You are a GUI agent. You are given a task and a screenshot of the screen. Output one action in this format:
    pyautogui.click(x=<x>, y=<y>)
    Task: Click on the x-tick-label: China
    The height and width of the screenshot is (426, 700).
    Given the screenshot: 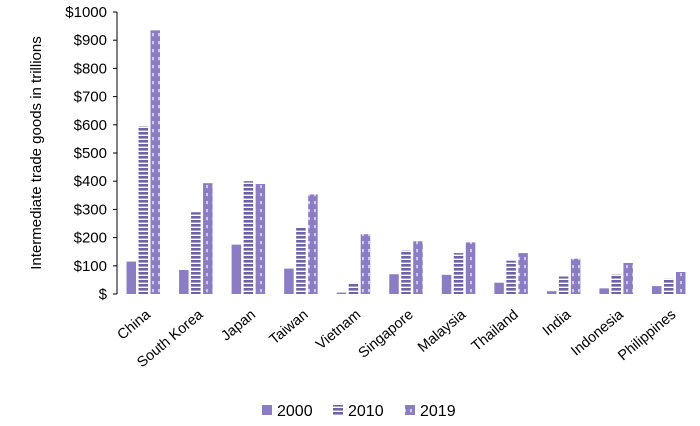 What is the action you would take?
    pyautogui.click(x=135, y=324)
    